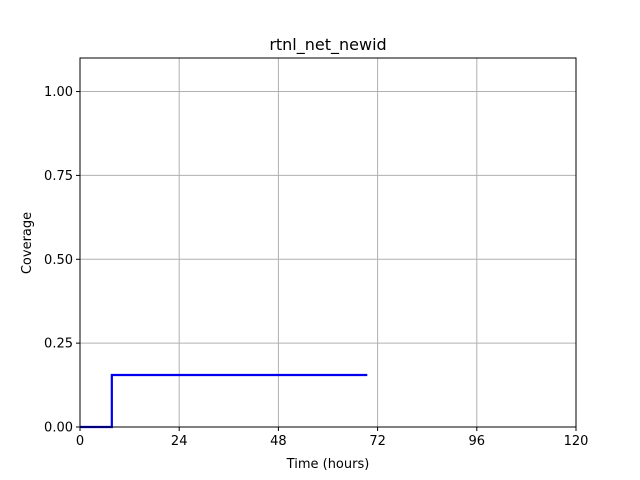 The width and height of the screenshot is (640, 480). What do you see at coordinates (58, 344) in the screenshot?
I see `y-tick-label: 0.25` at bounding box center [58, 344].